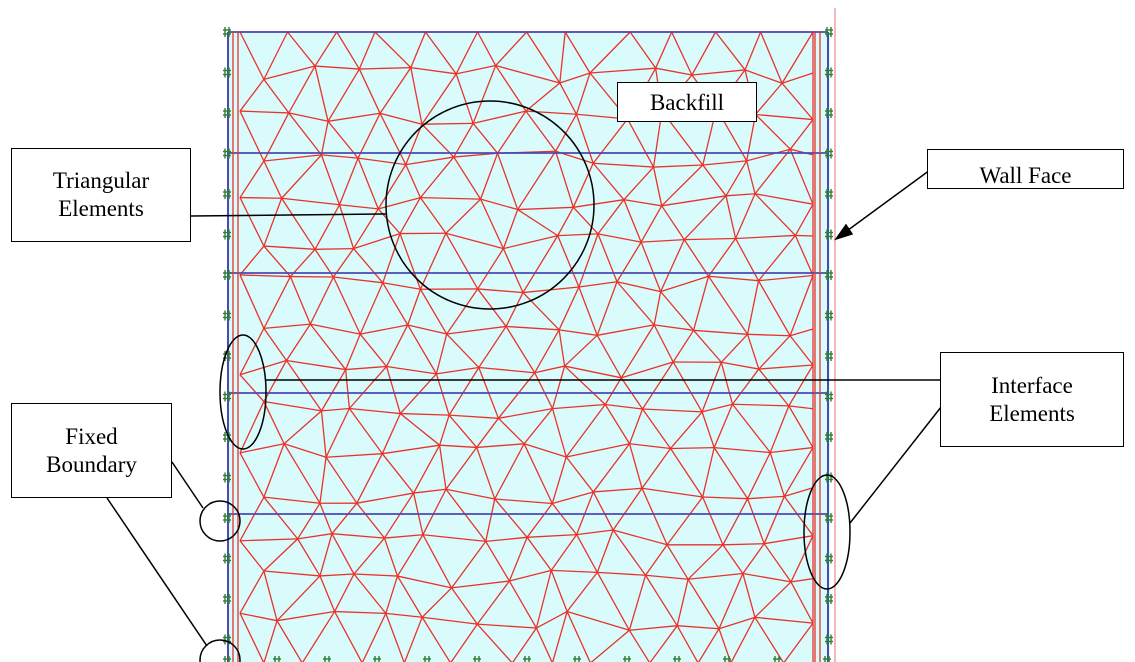 This screenshot has height=662, width=1135. Describe the element at coordinates (1025, 169) in the screenshot. I see `wall-face-label: Wall Face` at that location.